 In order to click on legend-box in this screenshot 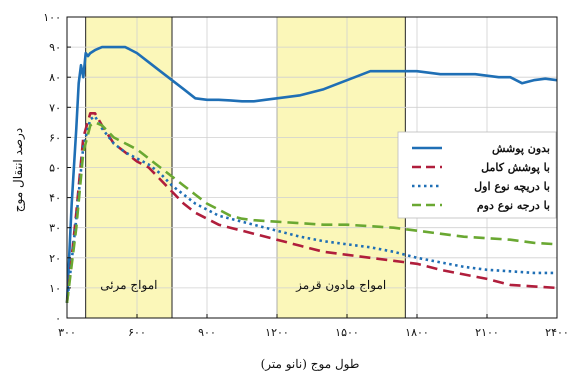, I will do `click(477, 175)`.